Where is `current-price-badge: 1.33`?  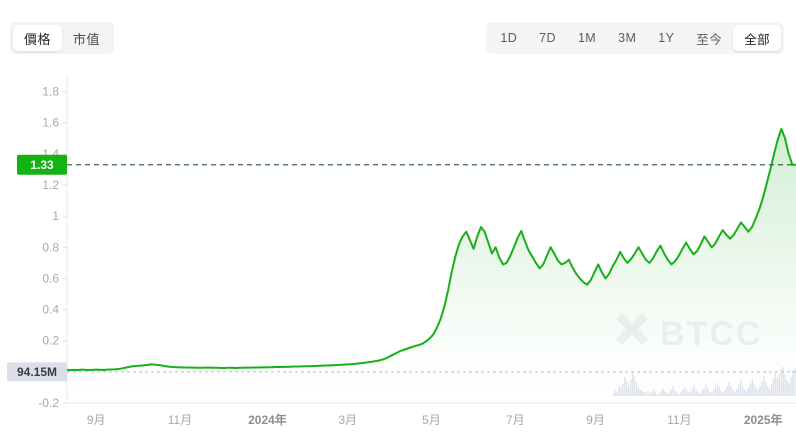 current-price-badge: 1.33 is located at coordinates (42, 164).